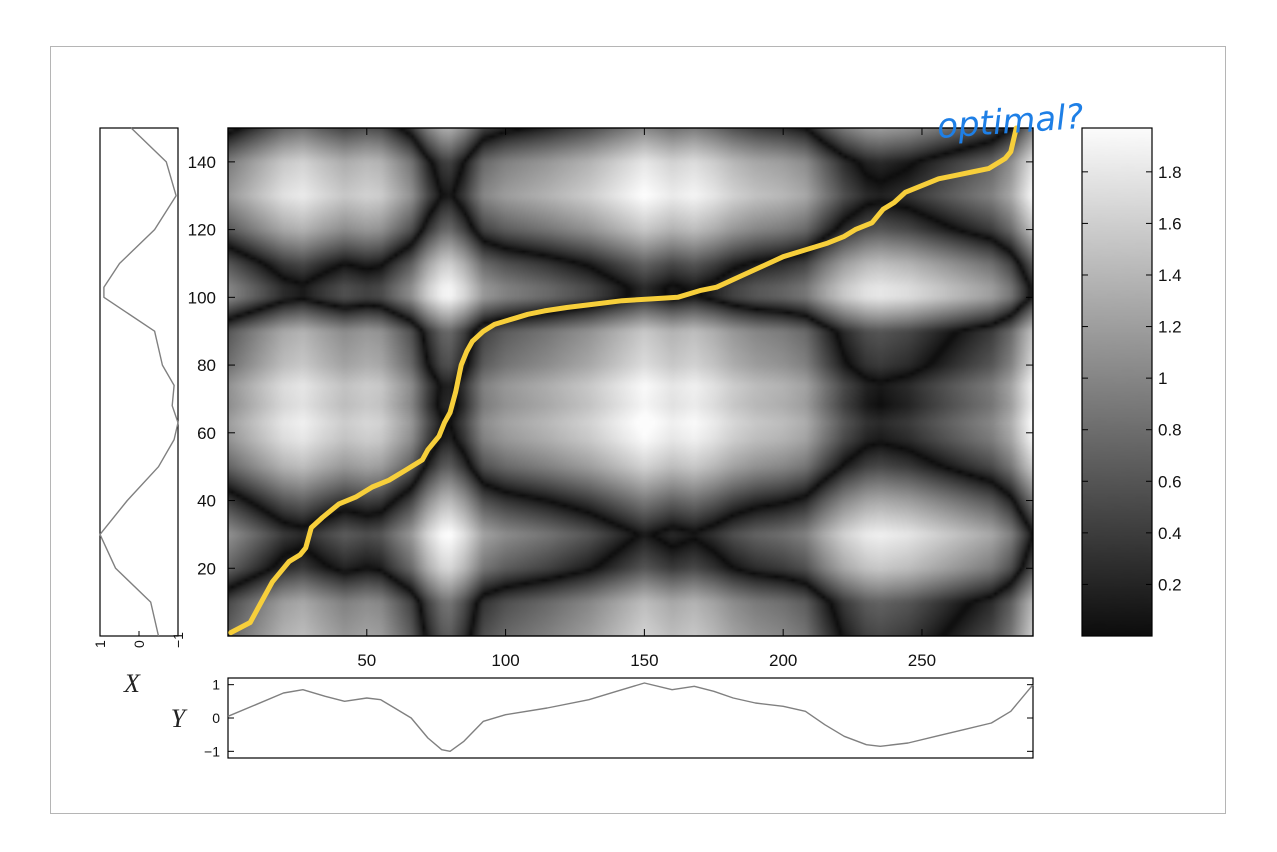 This screenshot has width=1277, height=852. Describe the element at coordinates (206, 568) in the screenshot. I see `y-tick-label: 20` at that location.